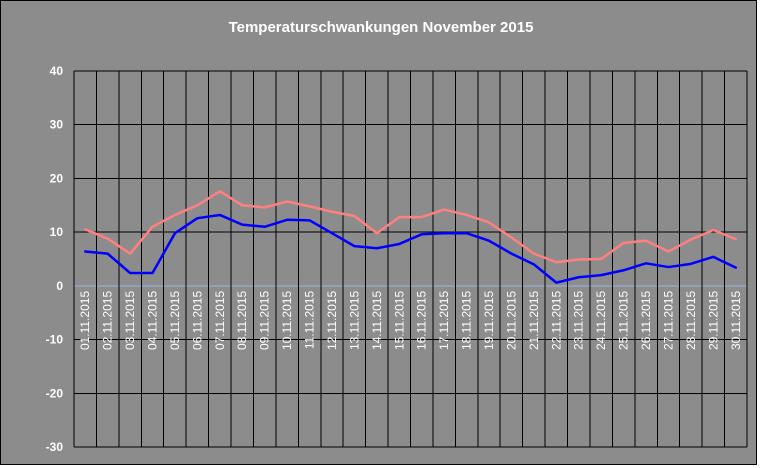 The image size is (760, 468). Describe the element at coordinates (153, 320) in the screenshot. I see `x-tick-label: 04.11.2015` at that location.